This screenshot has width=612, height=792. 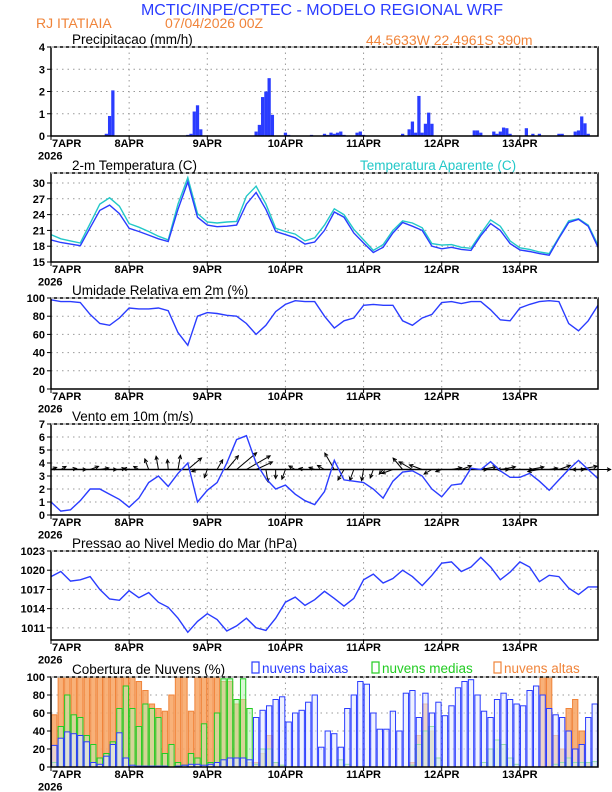 What do you see at coordinates (39, 184) in the screenshot?
I see `y-tick-label: 30` at bounding box center [39, 184].